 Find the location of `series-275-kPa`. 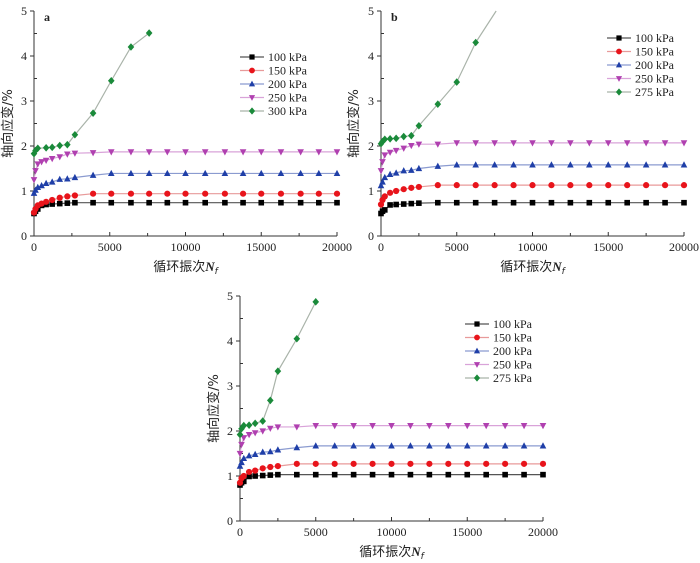

series-275-kPa is located at coordinates (437, 79).